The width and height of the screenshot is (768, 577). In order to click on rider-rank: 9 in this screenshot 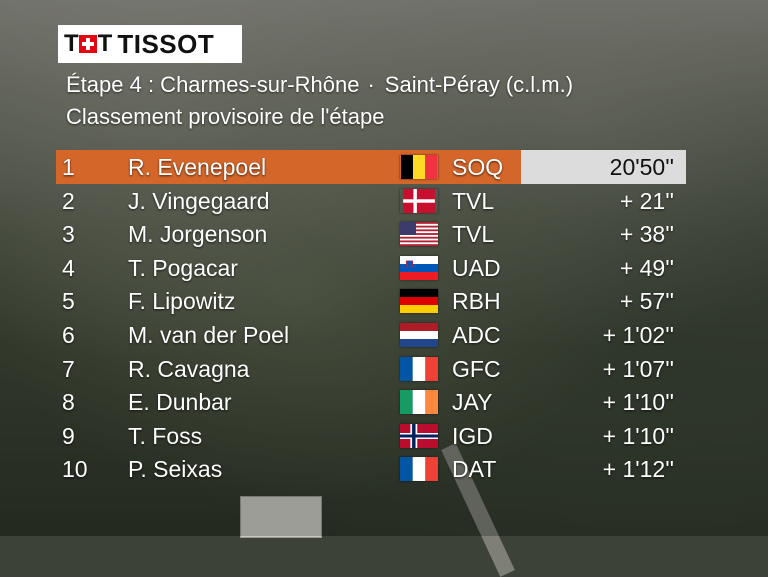, I will do `click(68, 435)`.